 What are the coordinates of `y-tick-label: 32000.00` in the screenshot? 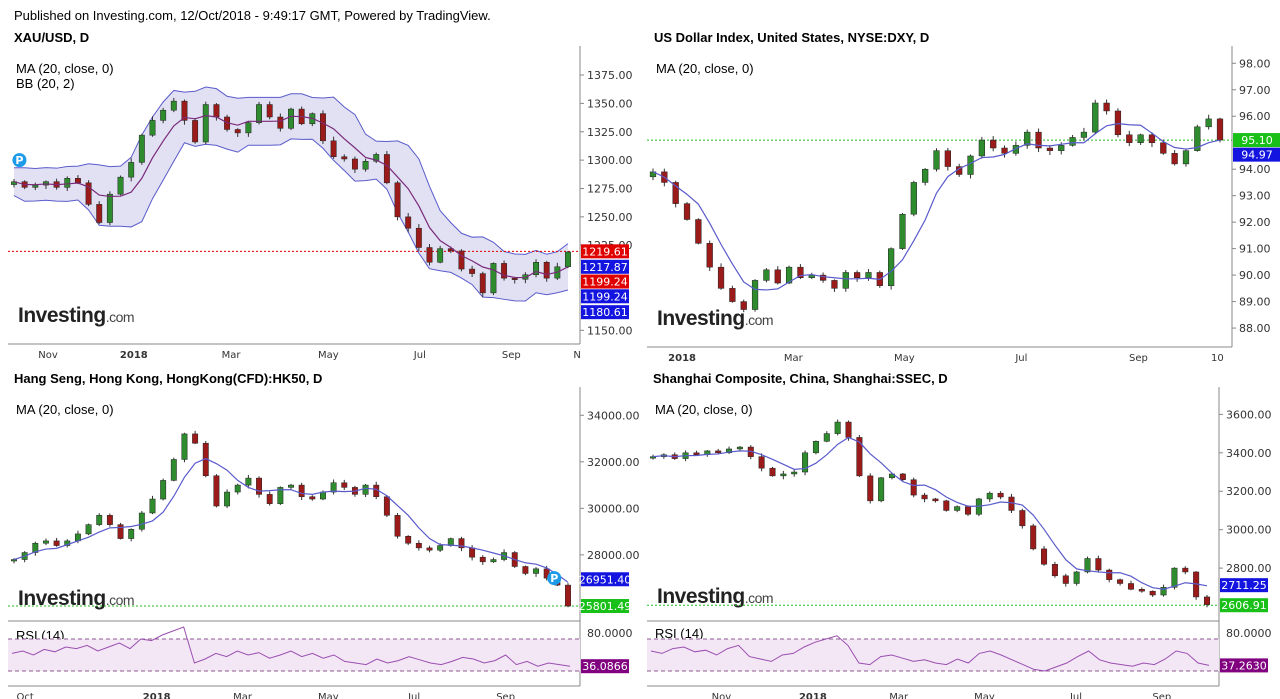 It's located at (613, 462).